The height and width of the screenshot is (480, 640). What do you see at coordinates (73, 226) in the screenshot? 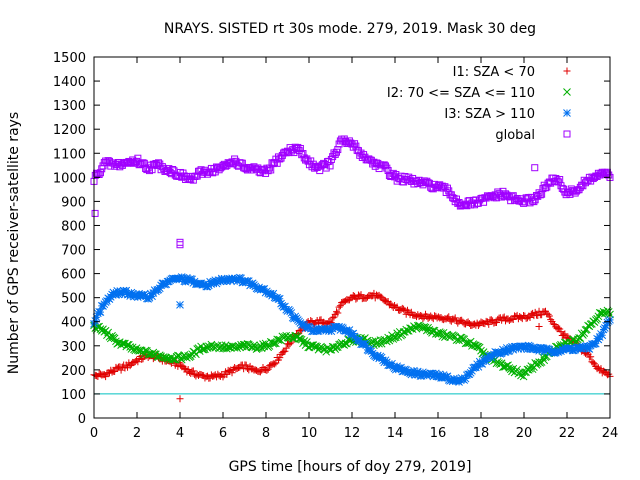
I see `y-tick-label: 800` at bounding box center [73, 226].